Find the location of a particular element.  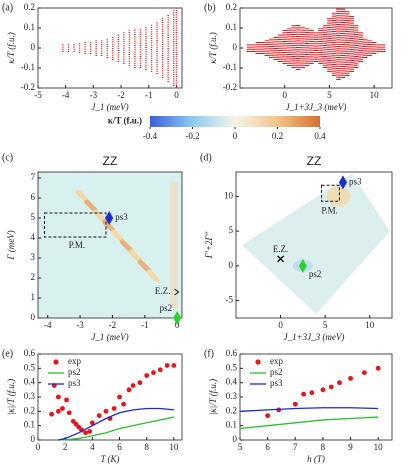

y-tick-label: 5 is located at coordinates (33, 217).